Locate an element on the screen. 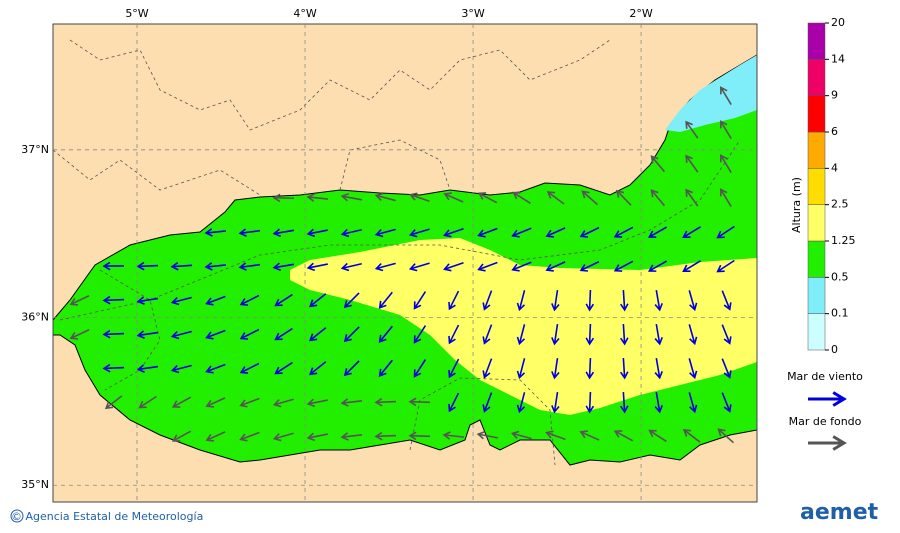 The image size is (900, 533). x-tick-label: 2°W is located at coordinates (640, 13).